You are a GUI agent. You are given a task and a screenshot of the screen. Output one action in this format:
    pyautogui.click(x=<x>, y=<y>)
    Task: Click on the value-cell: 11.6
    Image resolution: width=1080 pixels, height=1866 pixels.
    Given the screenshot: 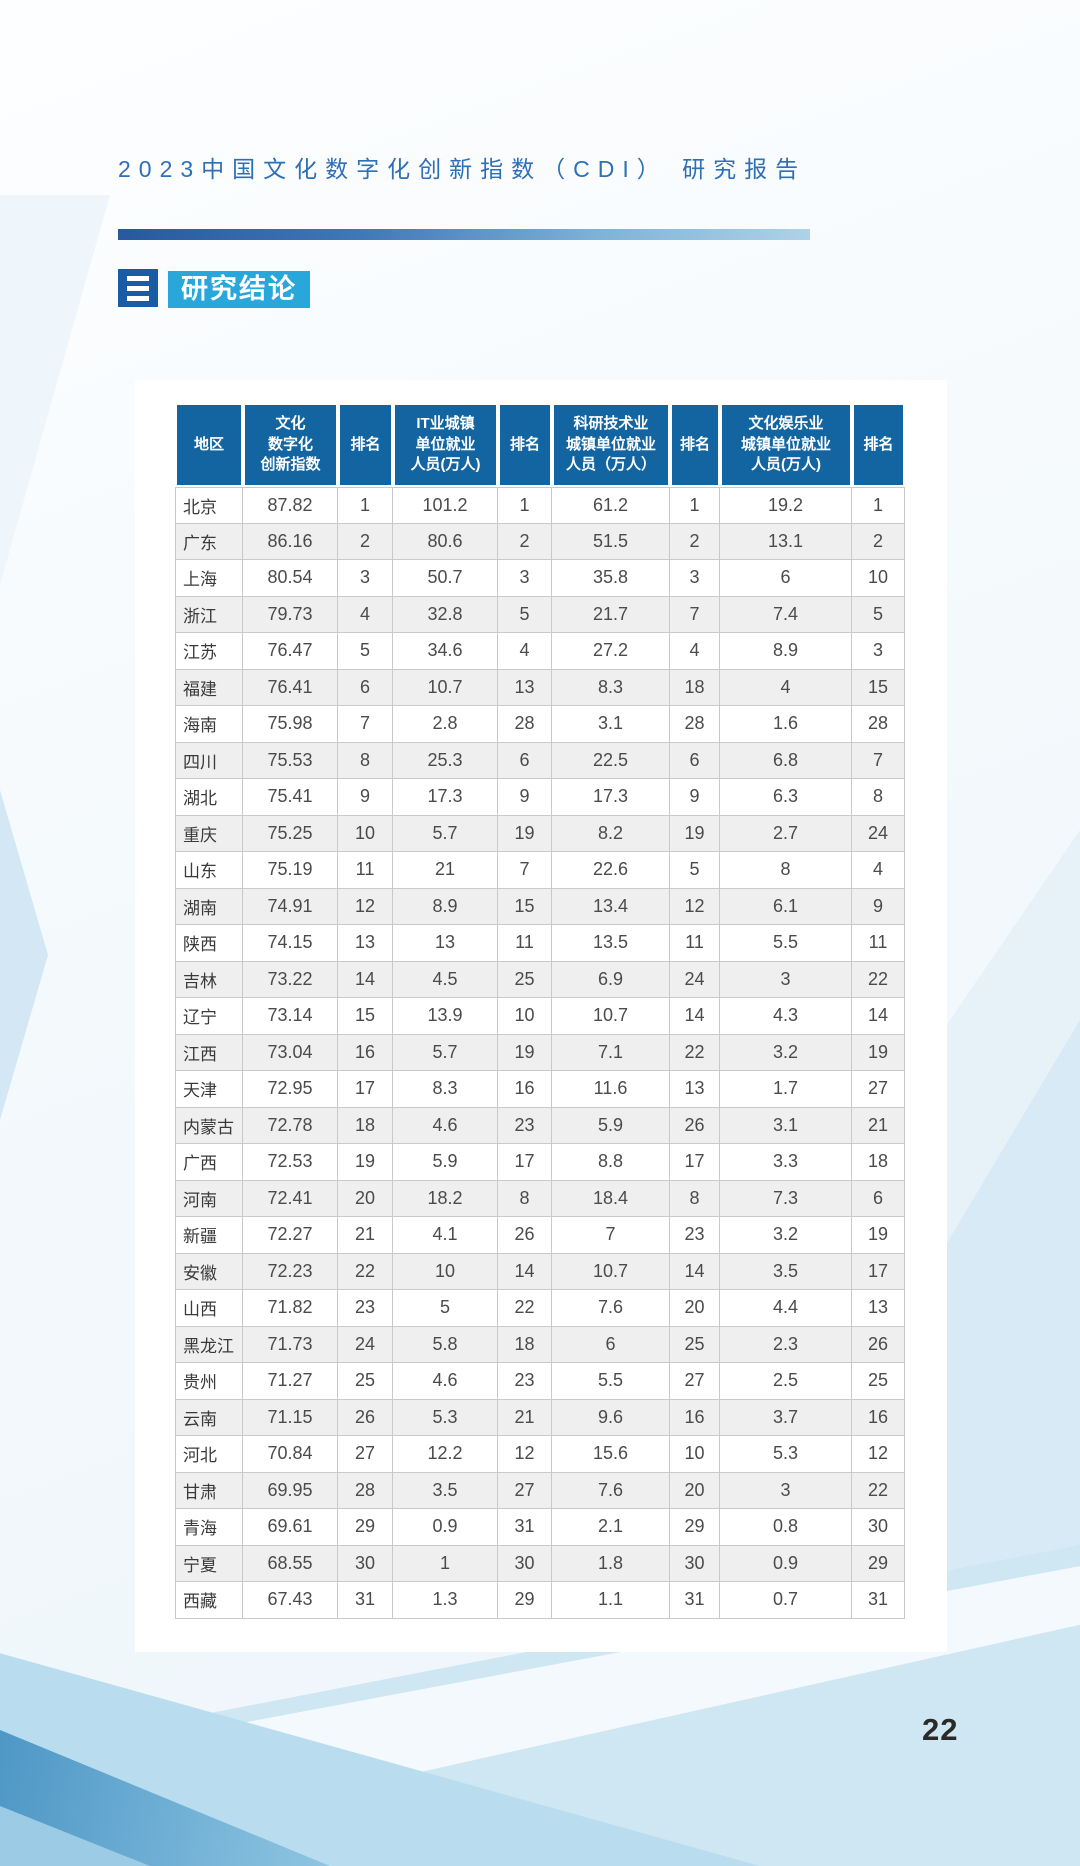 What is the action you would take?
    pyautogui.click(x=611, y=1089)
    